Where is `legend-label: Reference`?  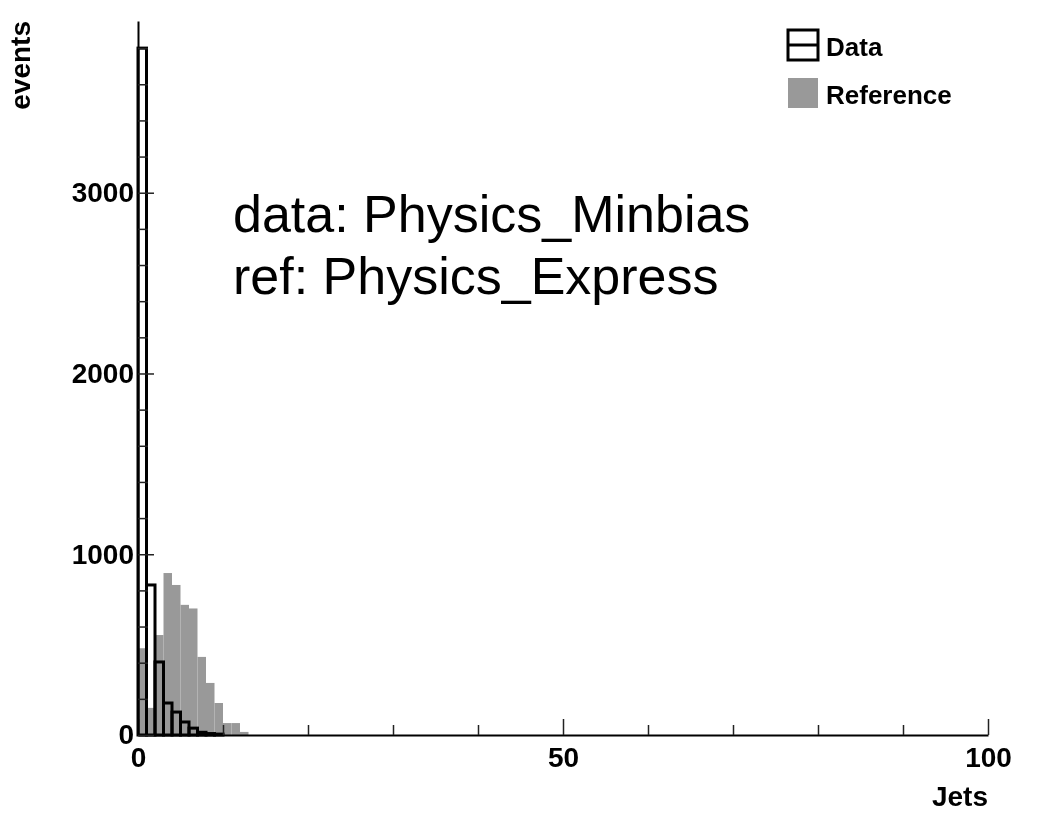
legend-label: Reference is located at coordinates (889, 95).